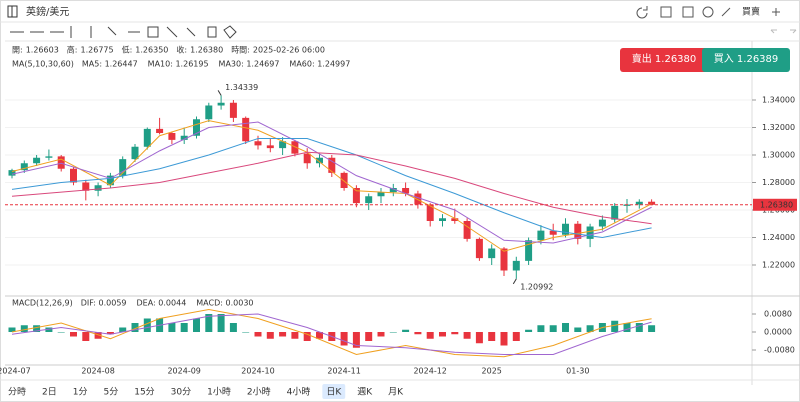 The image size is (800, 402). I want to click on legend-entry: MA30: 1.24697, so click(249, 64).